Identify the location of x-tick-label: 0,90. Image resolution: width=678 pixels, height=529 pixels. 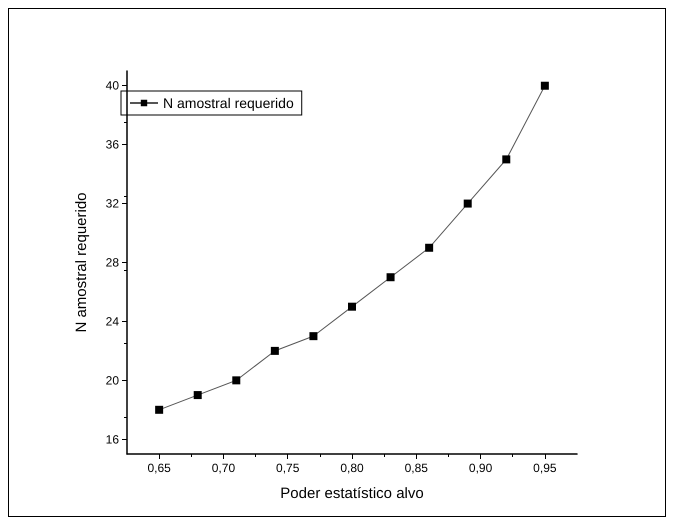
(480, 468).